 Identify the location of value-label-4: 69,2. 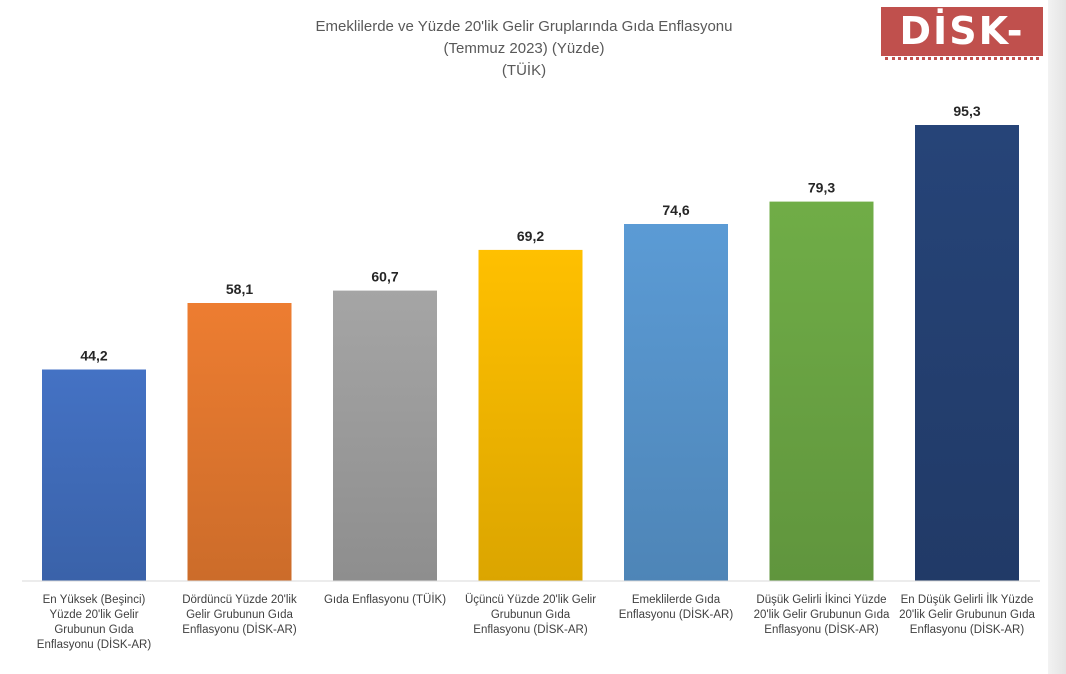
(530, 236).